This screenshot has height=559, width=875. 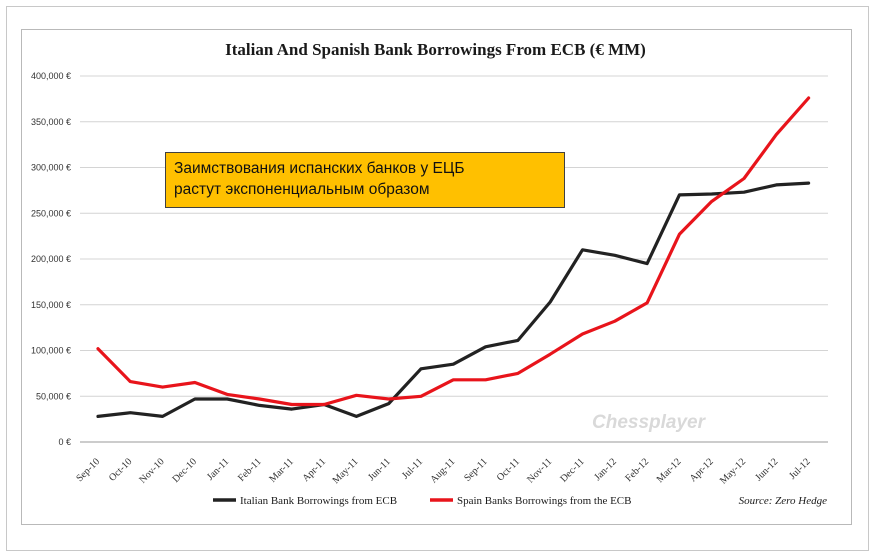 I want to click on legend-label-spain: Spain Banks Borrowings from the ECB, so click(x=544, y=501).